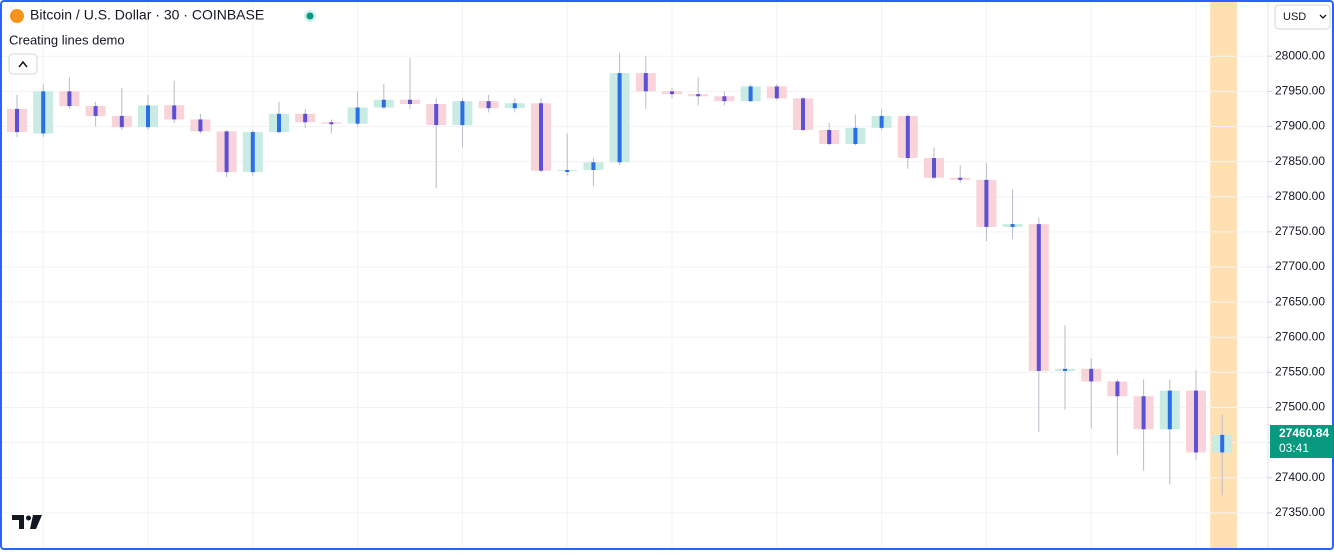 The height and width of the screenshot is (555, 1334). Describe the element at coordinates (147, 15) in the screenshot. I see `symbol-title: Bitcoin / U.S. Dollar · 30 · COINBASE` at that location.